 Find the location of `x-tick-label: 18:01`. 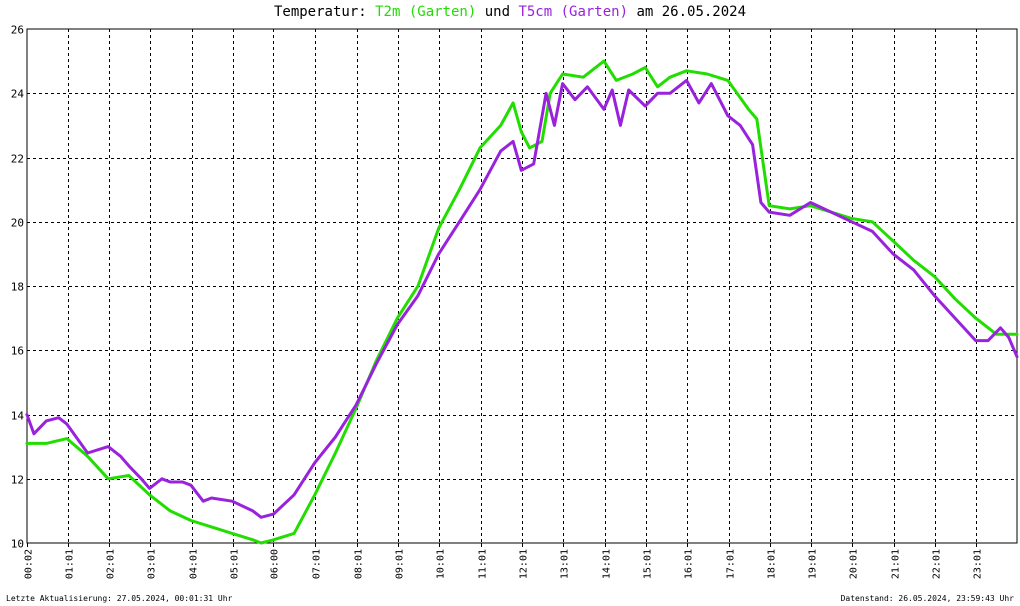

x-tick-label: 18:01 is located at coordinates (772, 564).